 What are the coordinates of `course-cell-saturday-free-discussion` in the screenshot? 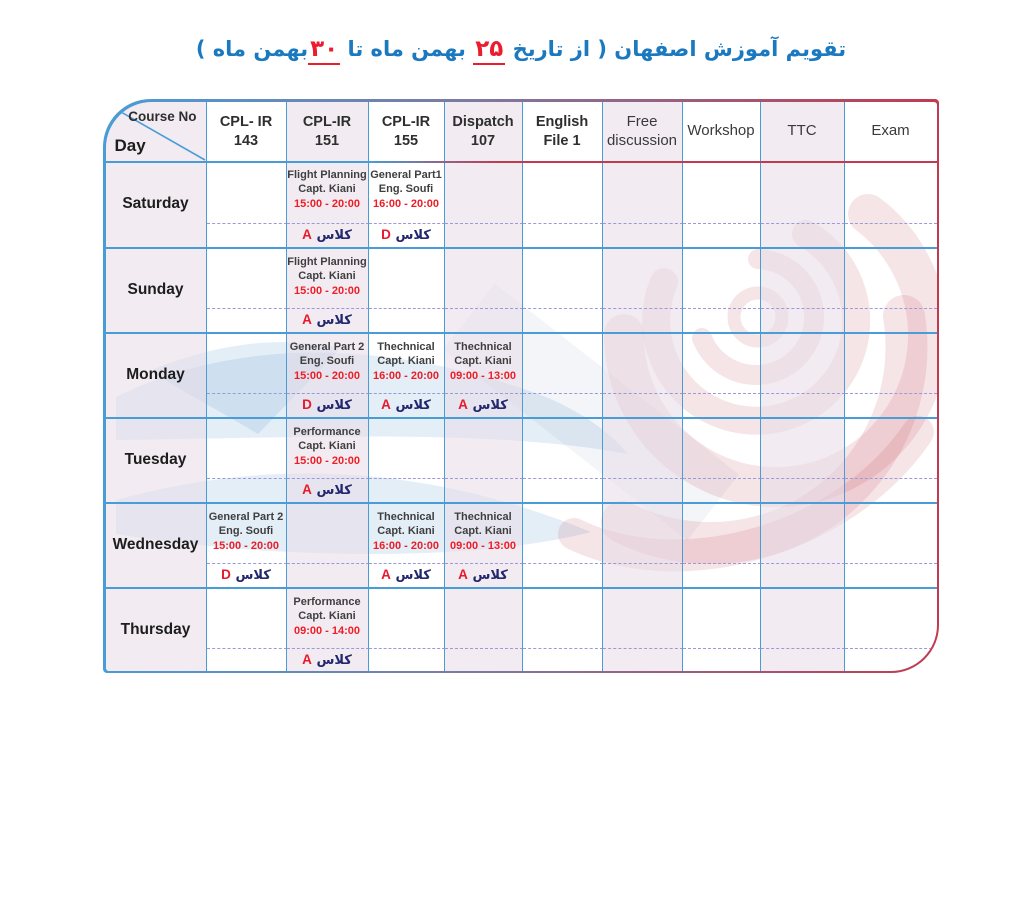 It's located at (642, 192).